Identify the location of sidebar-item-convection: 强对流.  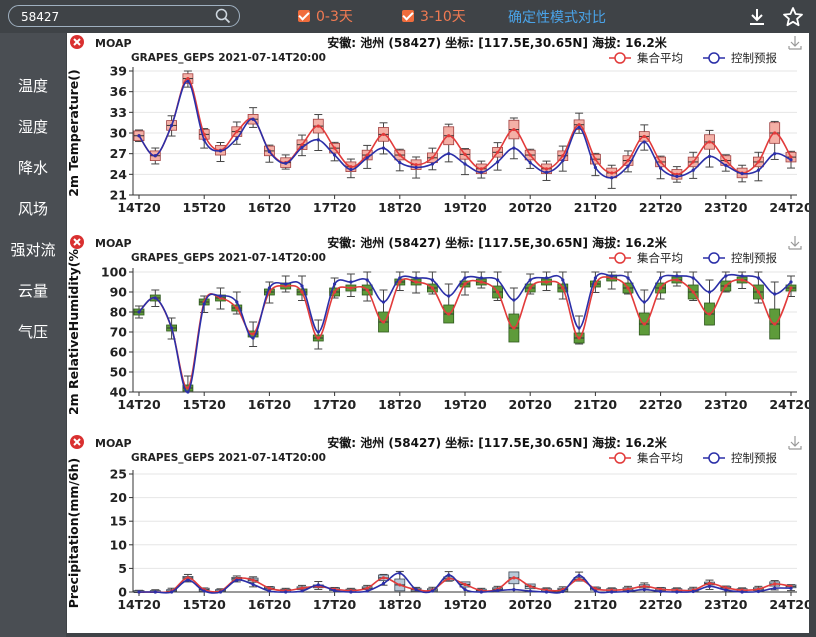
(33, 250).